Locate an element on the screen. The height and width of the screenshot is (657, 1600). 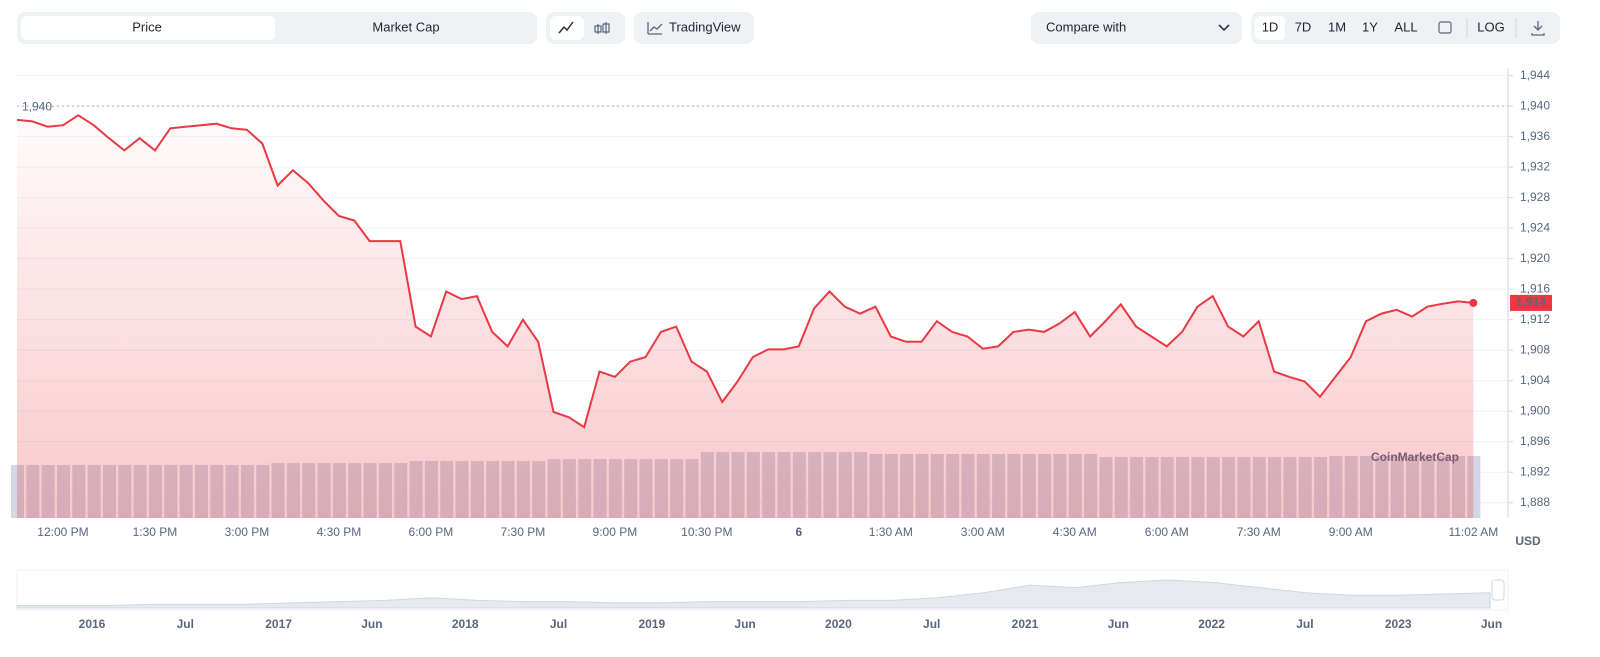
range-button: 1M is located at coordinates (1337, 26).